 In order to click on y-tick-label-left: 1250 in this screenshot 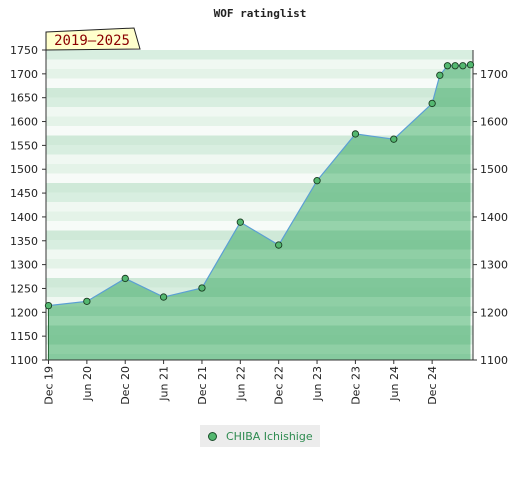, I will do `click(24, 288)`.